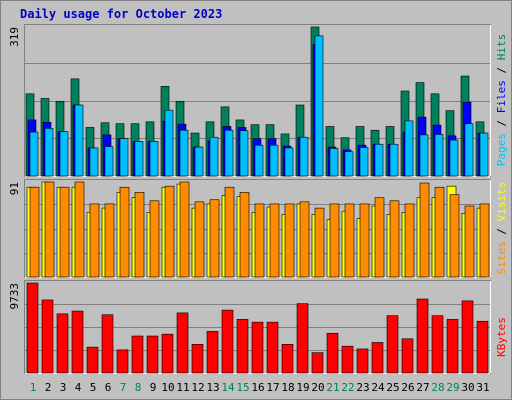 The width and height of the screenshot is (512, 400). What do you see at coordinates (501, 47) in the screenshot?
I see `side-label-word: Hits` at bounding box center [501, 47].